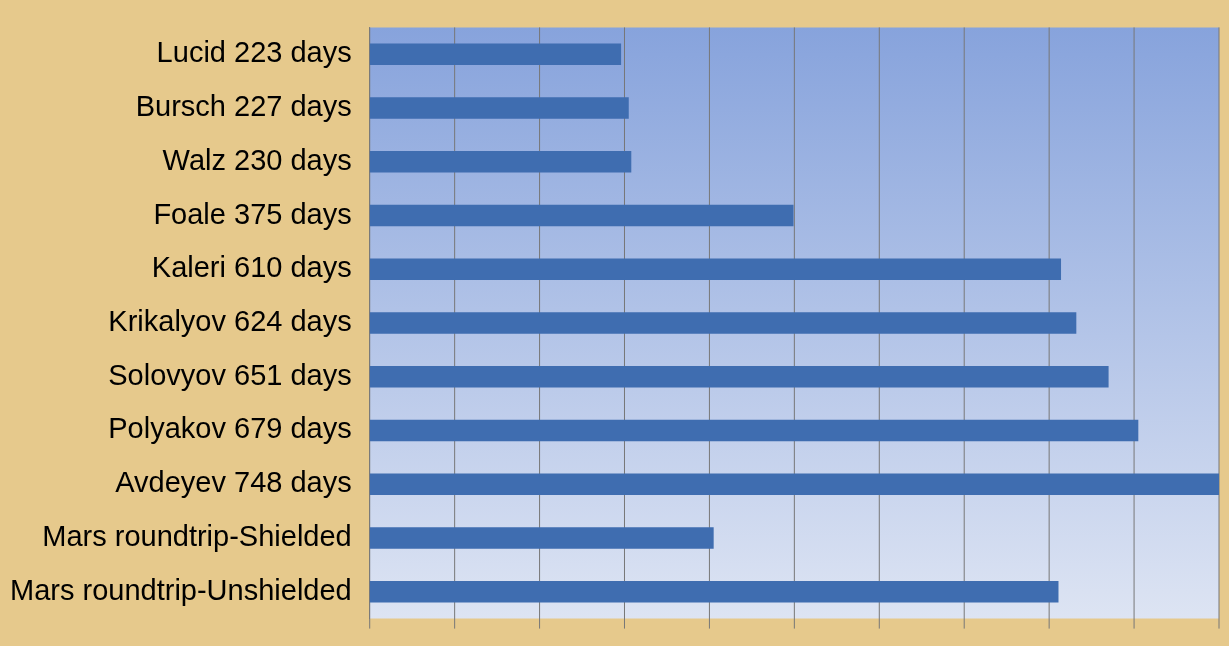 This screenshot has height=646, width=1229. I want to click on y-tick-label: Walz 230 days, so click(257, 159).